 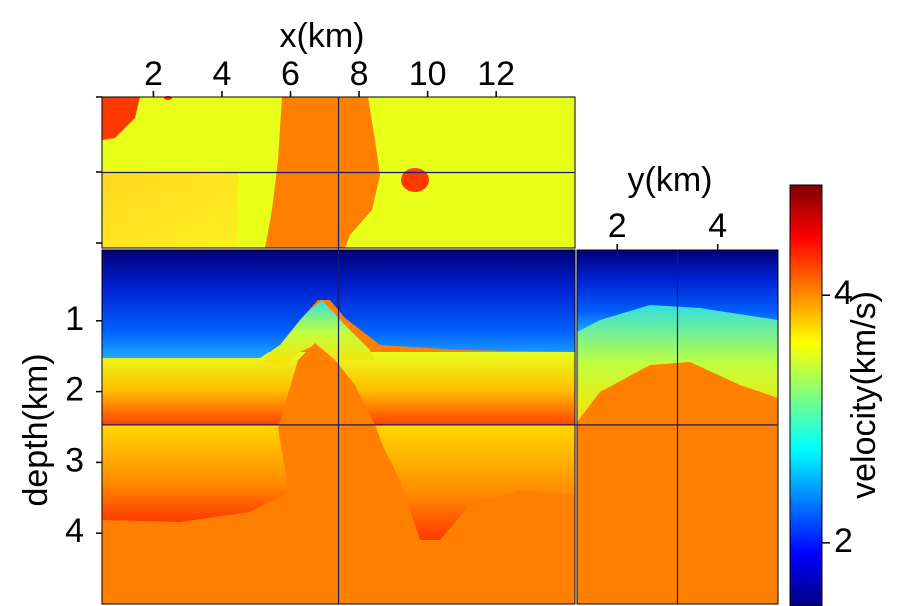 I want to click on colorbar-tick-label: 4, so click(x=843, y=293).